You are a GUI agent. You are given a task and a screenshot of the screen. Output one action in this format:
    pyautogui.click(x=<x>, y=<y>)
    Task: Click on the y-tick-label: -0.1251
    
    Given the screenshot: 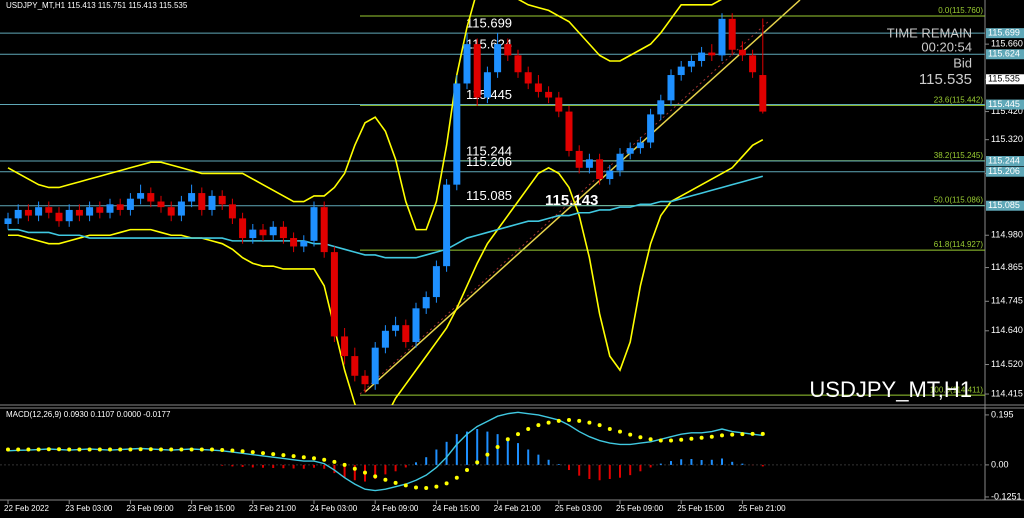 What is the action you would take?
    pyautogui.click(x=1006, y=496)
    